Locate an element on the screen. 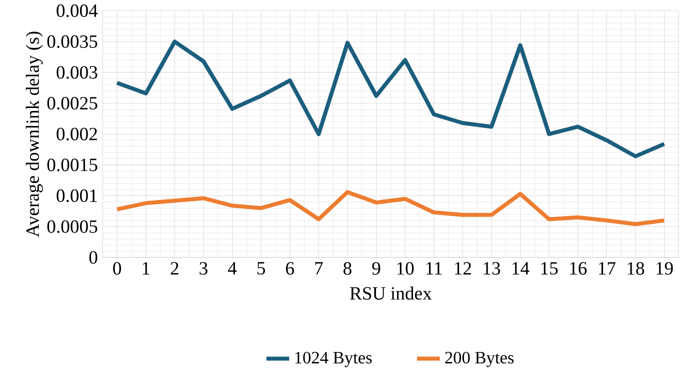  x-tick-label: 3 is located at coordinates (204, 268).